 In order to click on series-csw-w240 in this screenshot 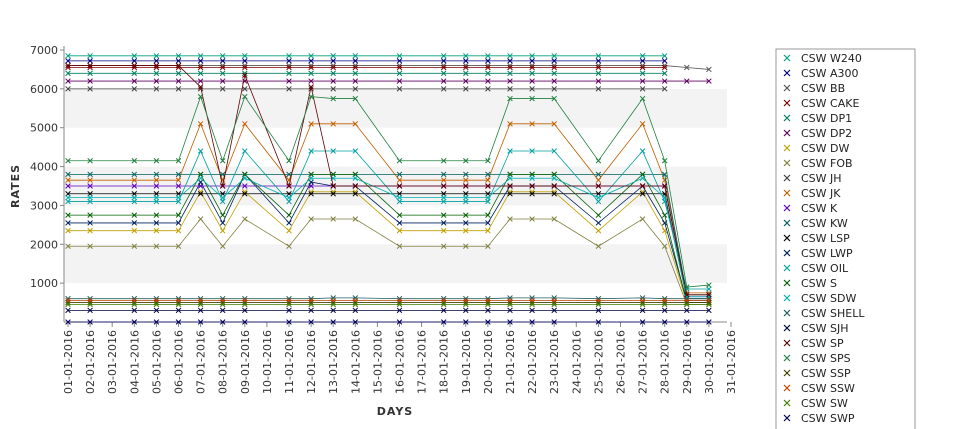, I will do `click(366, 56)`.